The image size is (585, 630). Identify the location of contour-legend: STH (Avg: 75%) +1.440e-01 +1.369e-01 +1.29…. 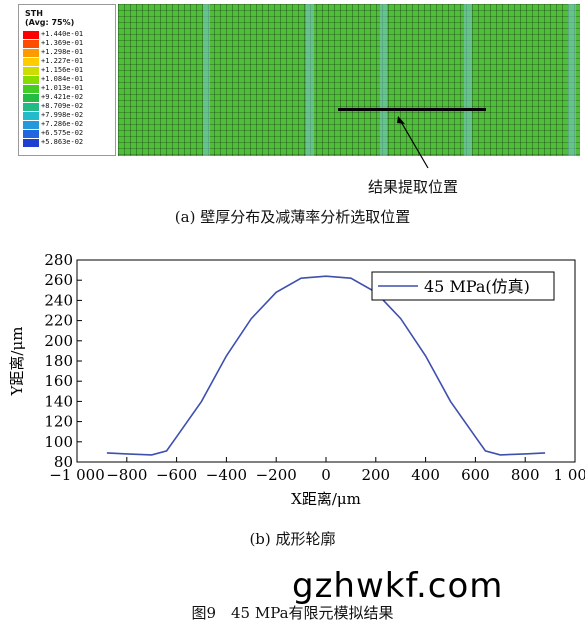
(67, 80).